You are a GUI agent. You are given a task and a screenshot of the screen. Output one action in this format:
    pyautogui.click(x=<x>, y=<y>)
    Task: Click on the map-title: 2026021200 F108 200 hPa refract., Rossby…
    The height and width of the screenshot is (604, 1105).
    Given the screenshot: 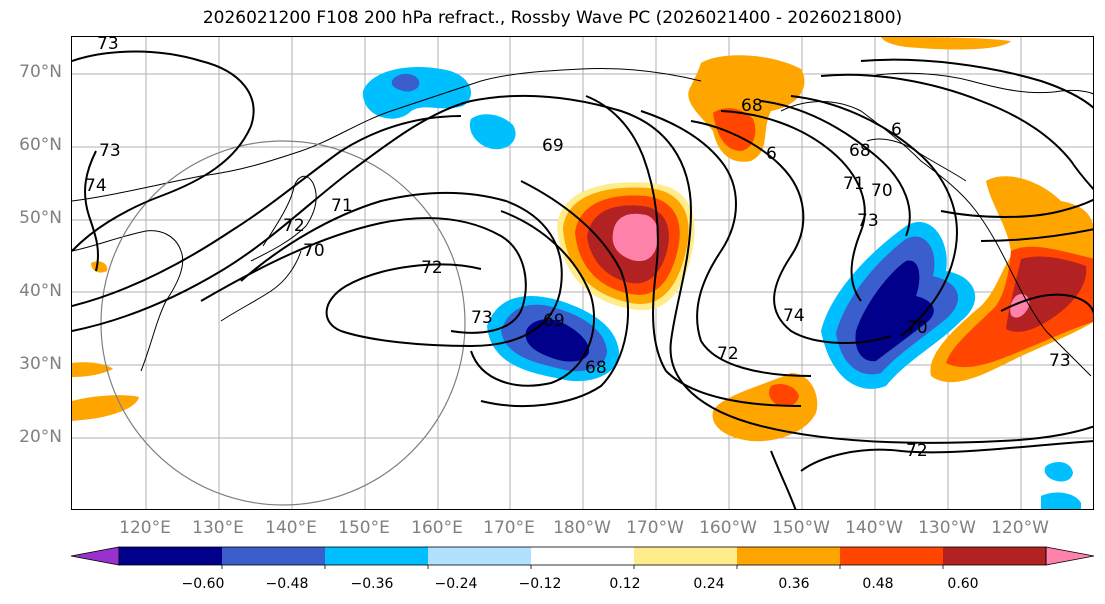 What is the action you would take?
    pyautogui.click(x=552, y=18)
    